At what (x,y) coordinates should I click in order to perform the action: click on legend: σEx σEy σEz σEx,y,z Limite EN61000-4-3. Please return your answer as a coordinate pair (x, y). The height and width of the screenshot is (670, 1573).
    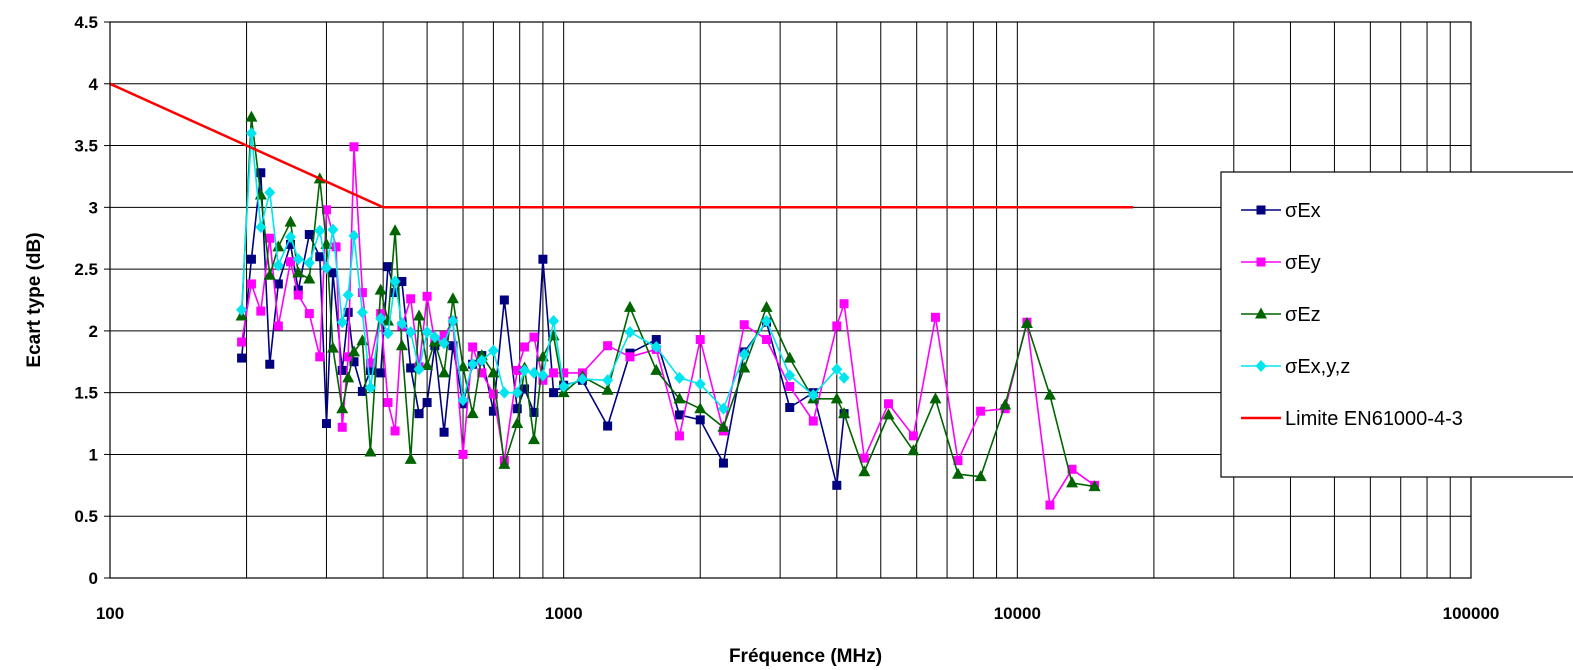
    Looking at the image, I should click on (1396, 324).